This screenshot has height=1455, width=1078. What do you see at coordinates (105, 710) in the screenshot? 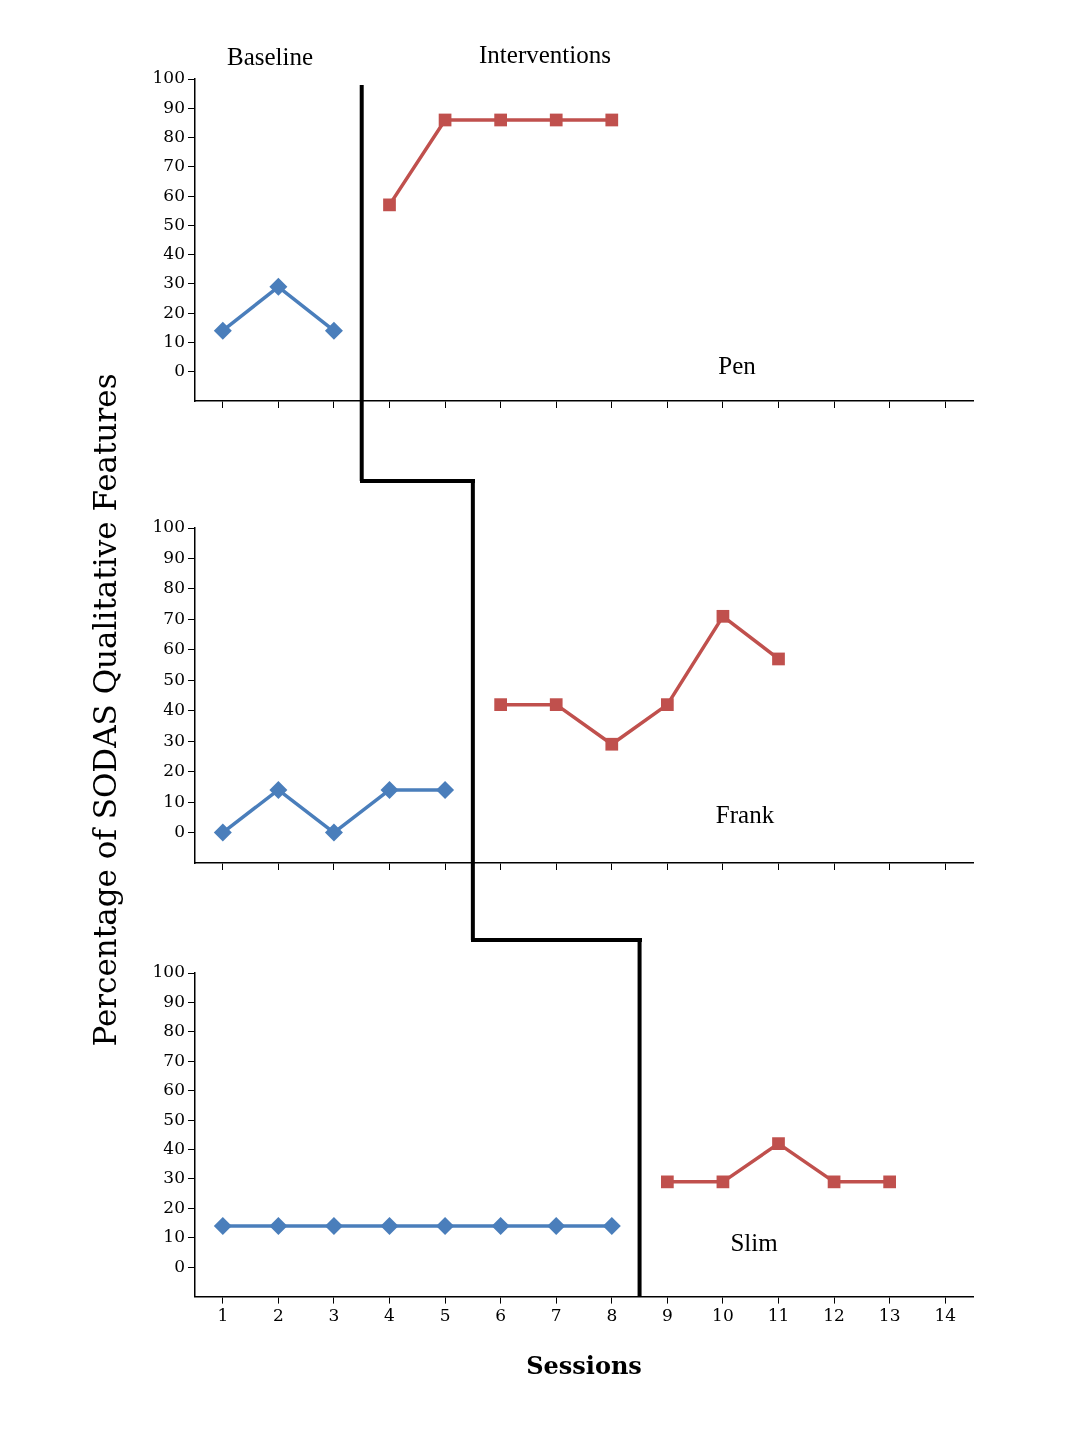
I see `y-axis-title: Percentage of SODAS Qualitative Features` at bounding box center [105, 710].